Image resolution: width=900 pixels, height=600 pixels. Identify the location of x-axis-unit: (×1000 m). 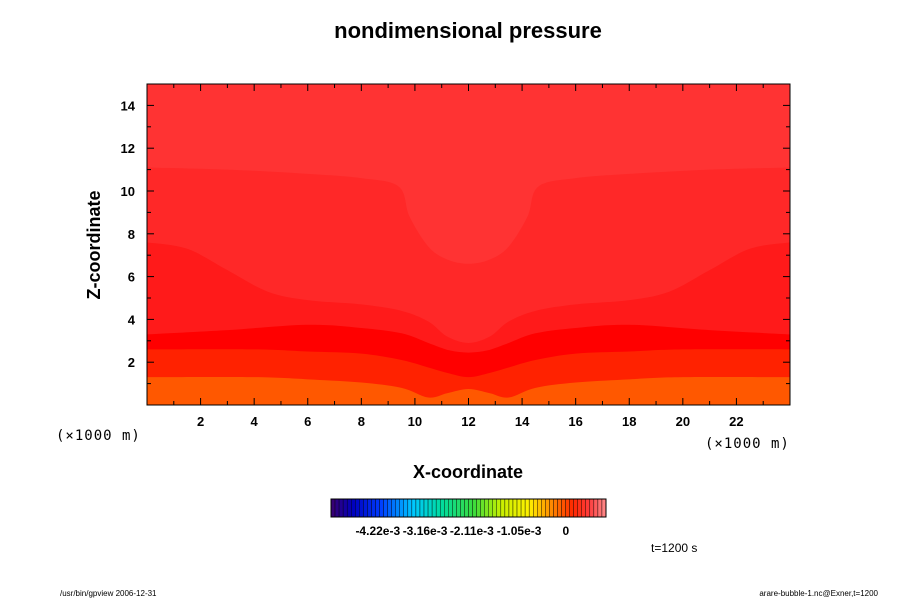
(747, 444).